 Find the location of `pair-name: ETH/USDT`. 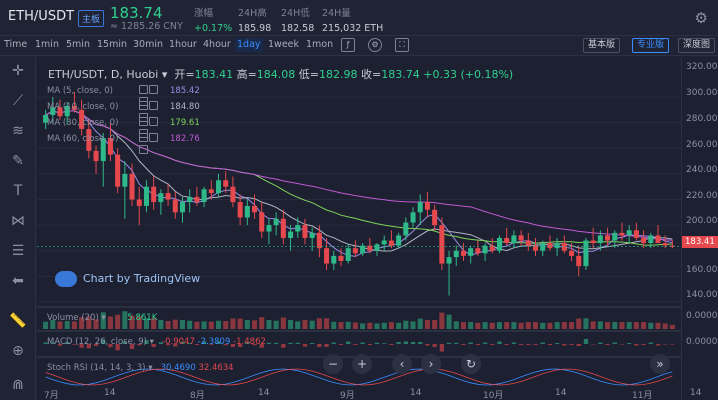

pair-name: ETH/USDT is located at coordinates (41, 16).